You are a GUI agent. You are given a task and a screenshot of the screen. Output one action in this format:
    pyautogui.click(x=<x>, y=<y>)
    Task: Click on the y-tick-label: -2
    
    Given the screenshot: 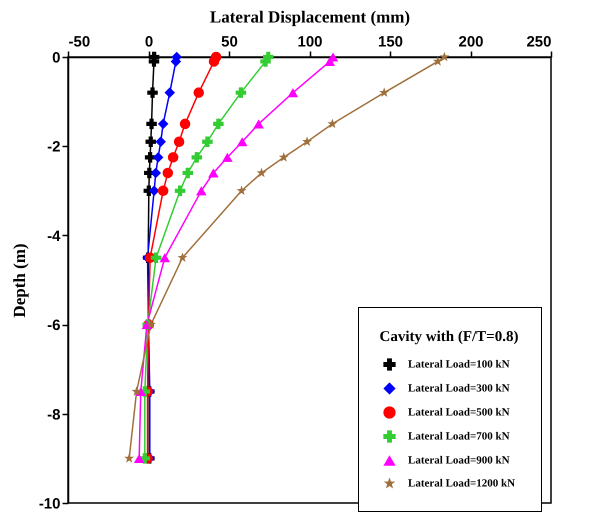 What is the action you would take?
    pyautogui.click(x=53, y=147)
    